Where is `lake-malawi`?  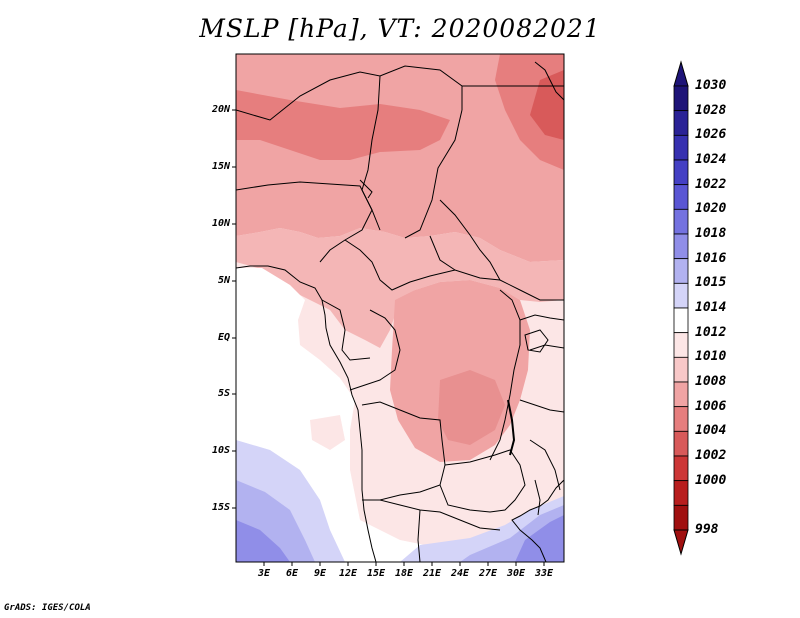 lake-malawi is located at coordinates (537, 497).